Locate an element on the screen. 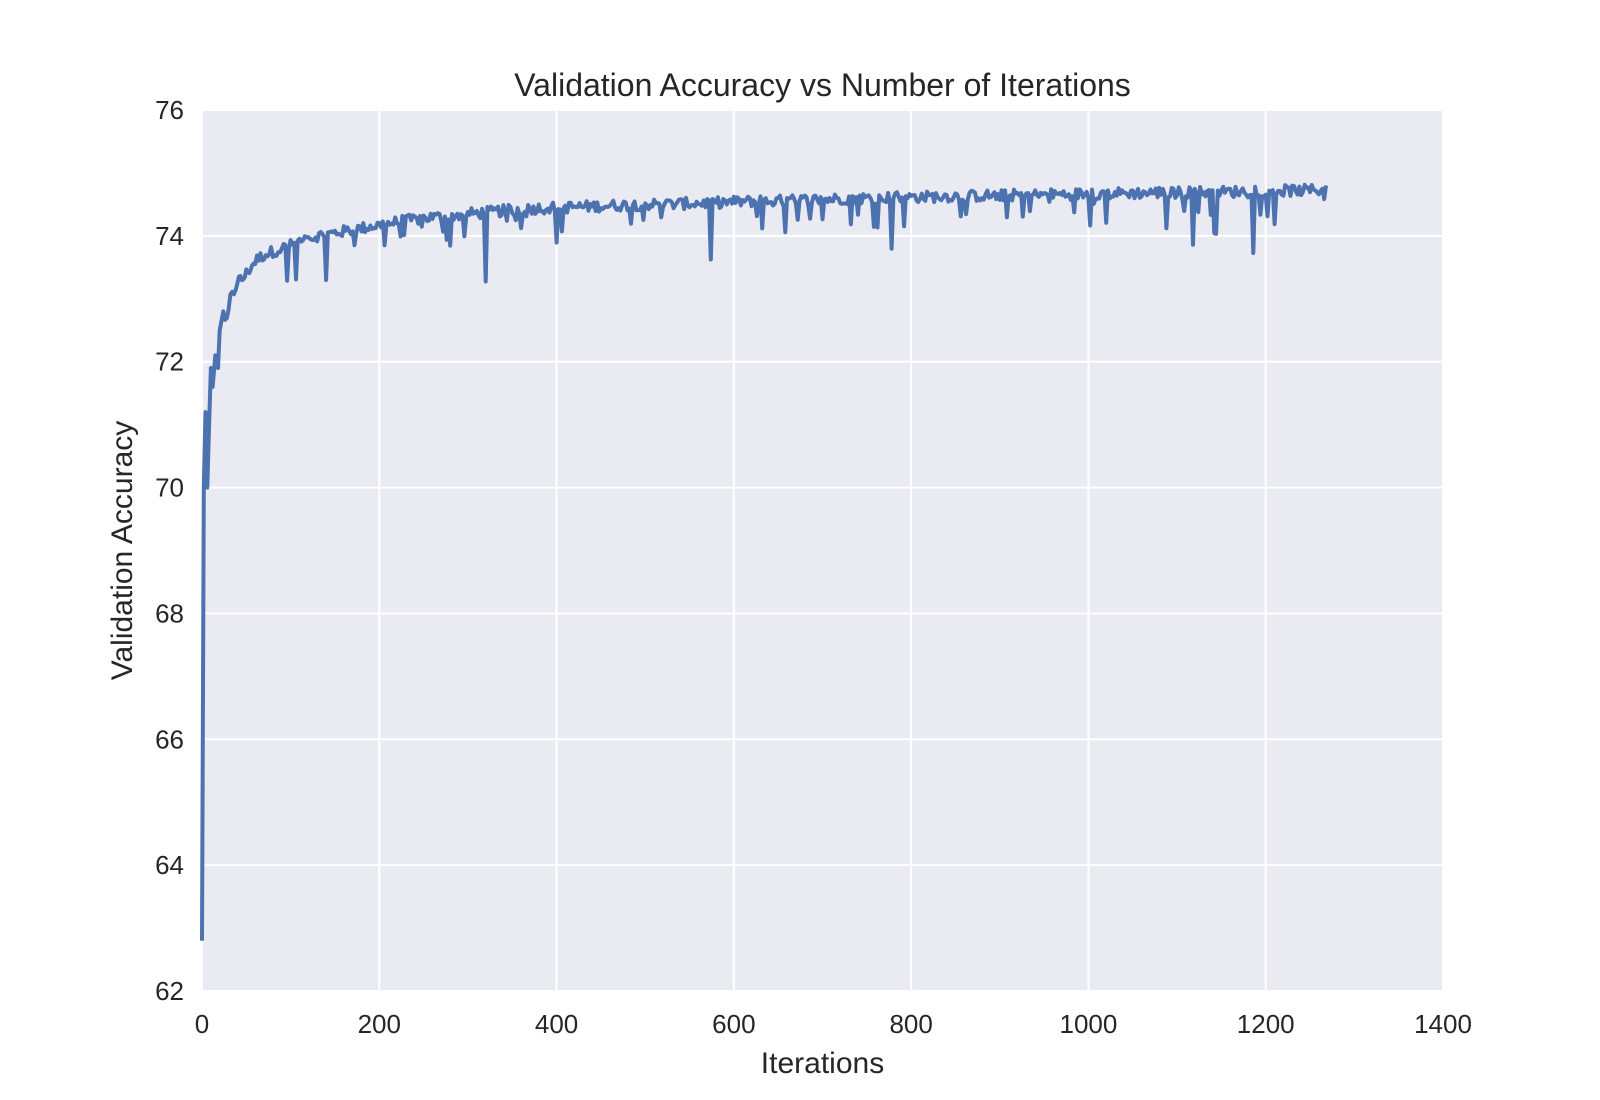 The width and height of the screenshot is (1600, 1100). y-tick-label: 64 is located at coordinates (169, 865).